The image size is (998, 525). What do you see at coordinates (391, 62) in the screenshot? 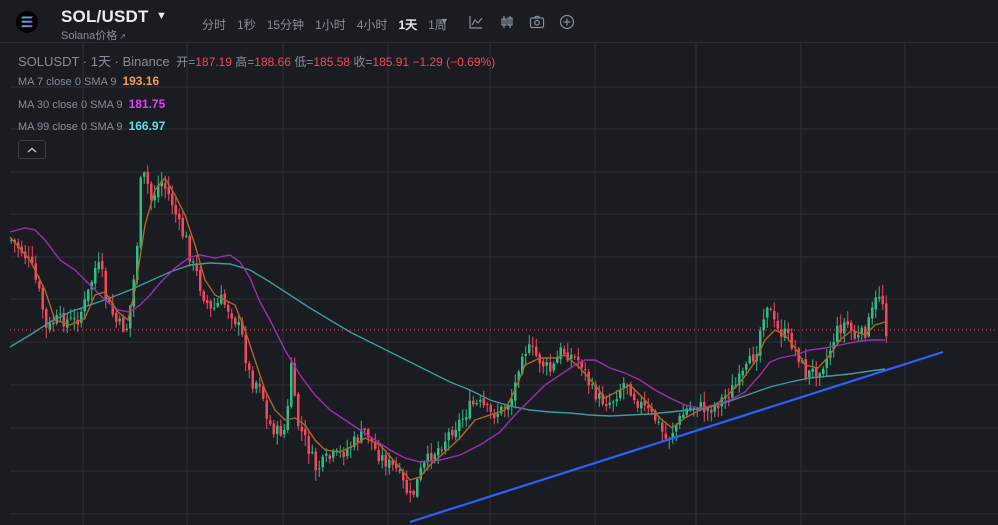
I see `close-value: 185.91` at bounding box center [391, 62].